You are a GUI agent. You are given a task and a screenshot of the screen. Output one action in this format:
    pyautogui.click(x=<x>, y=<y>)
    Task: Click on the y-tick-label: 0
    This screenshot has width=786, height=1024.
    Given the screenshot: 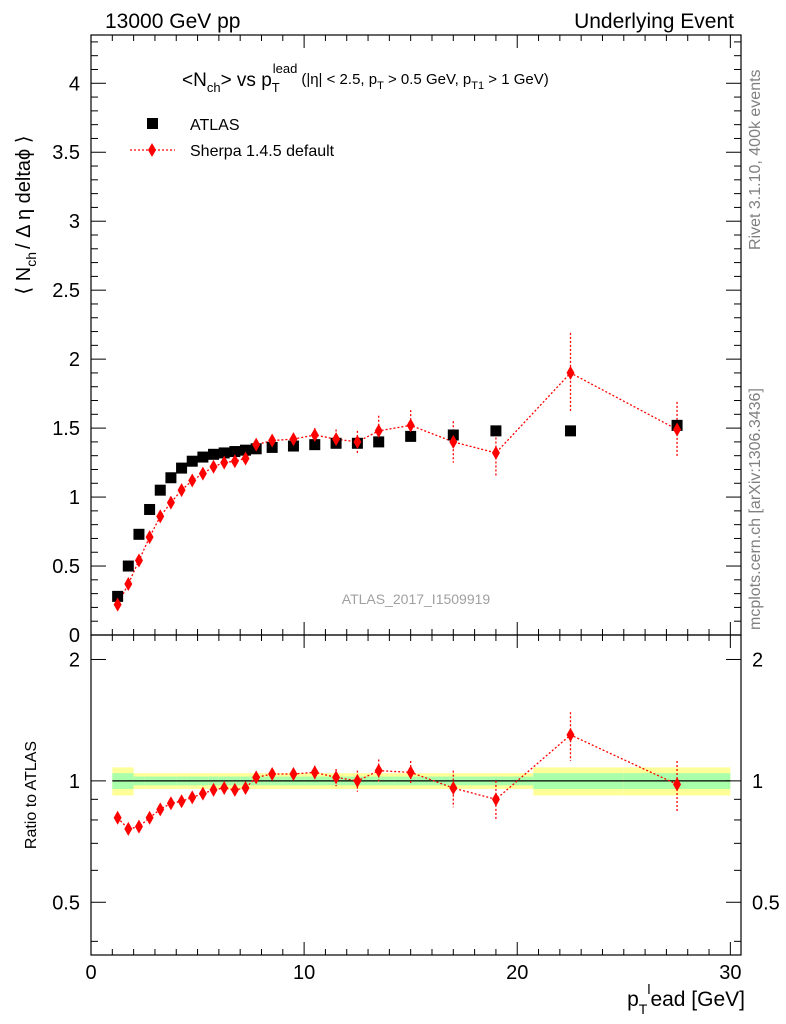 What is the action you would take?
    pyautogui.click(x=74, y=636)
    